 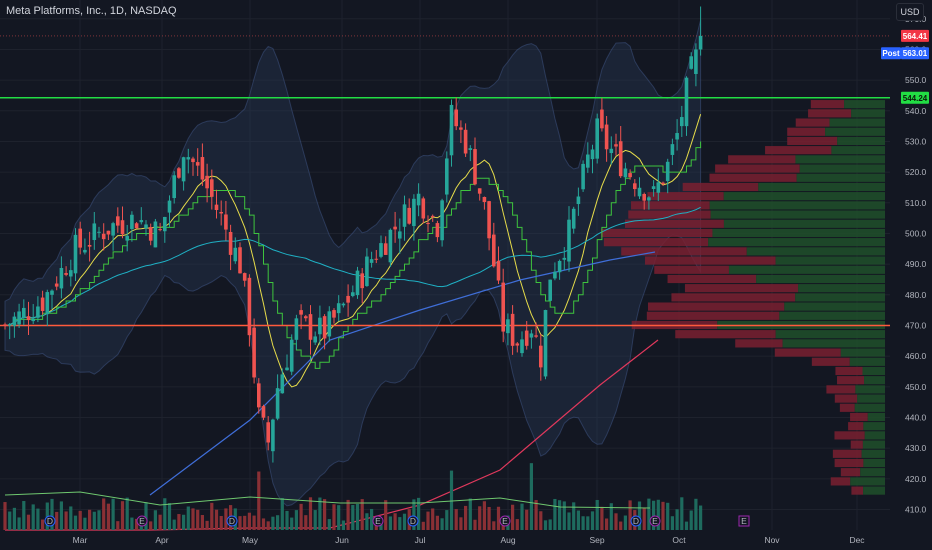 What do you see at coordinates (916, 479) in the screenshot?
I see `y-tick-label: 420.0` at bounding box center [916, 479].